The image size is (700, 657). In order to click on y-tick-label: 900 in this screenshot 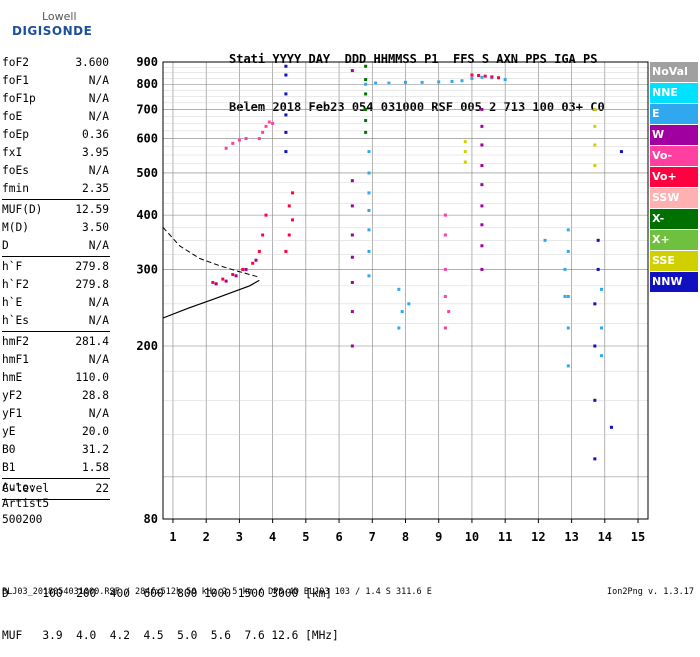, I will do `click(147, 62)`.